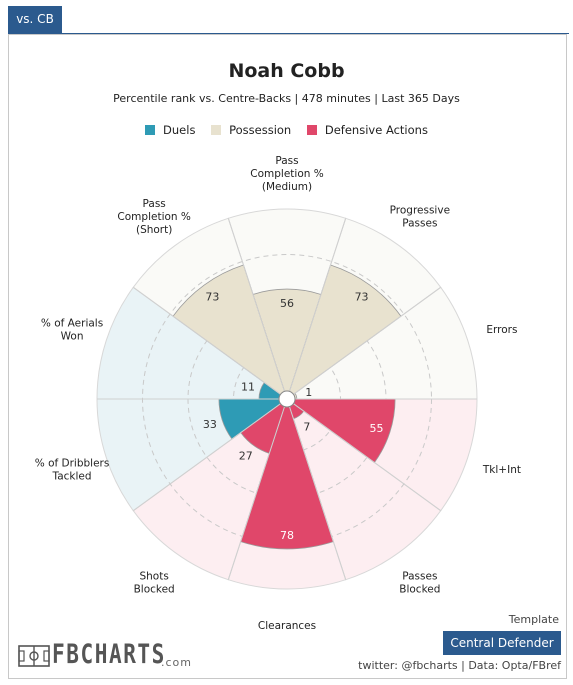 The height and width of the screenshot is (685, 573). I want to click on category-label-line: Errors, so click(501, 330).